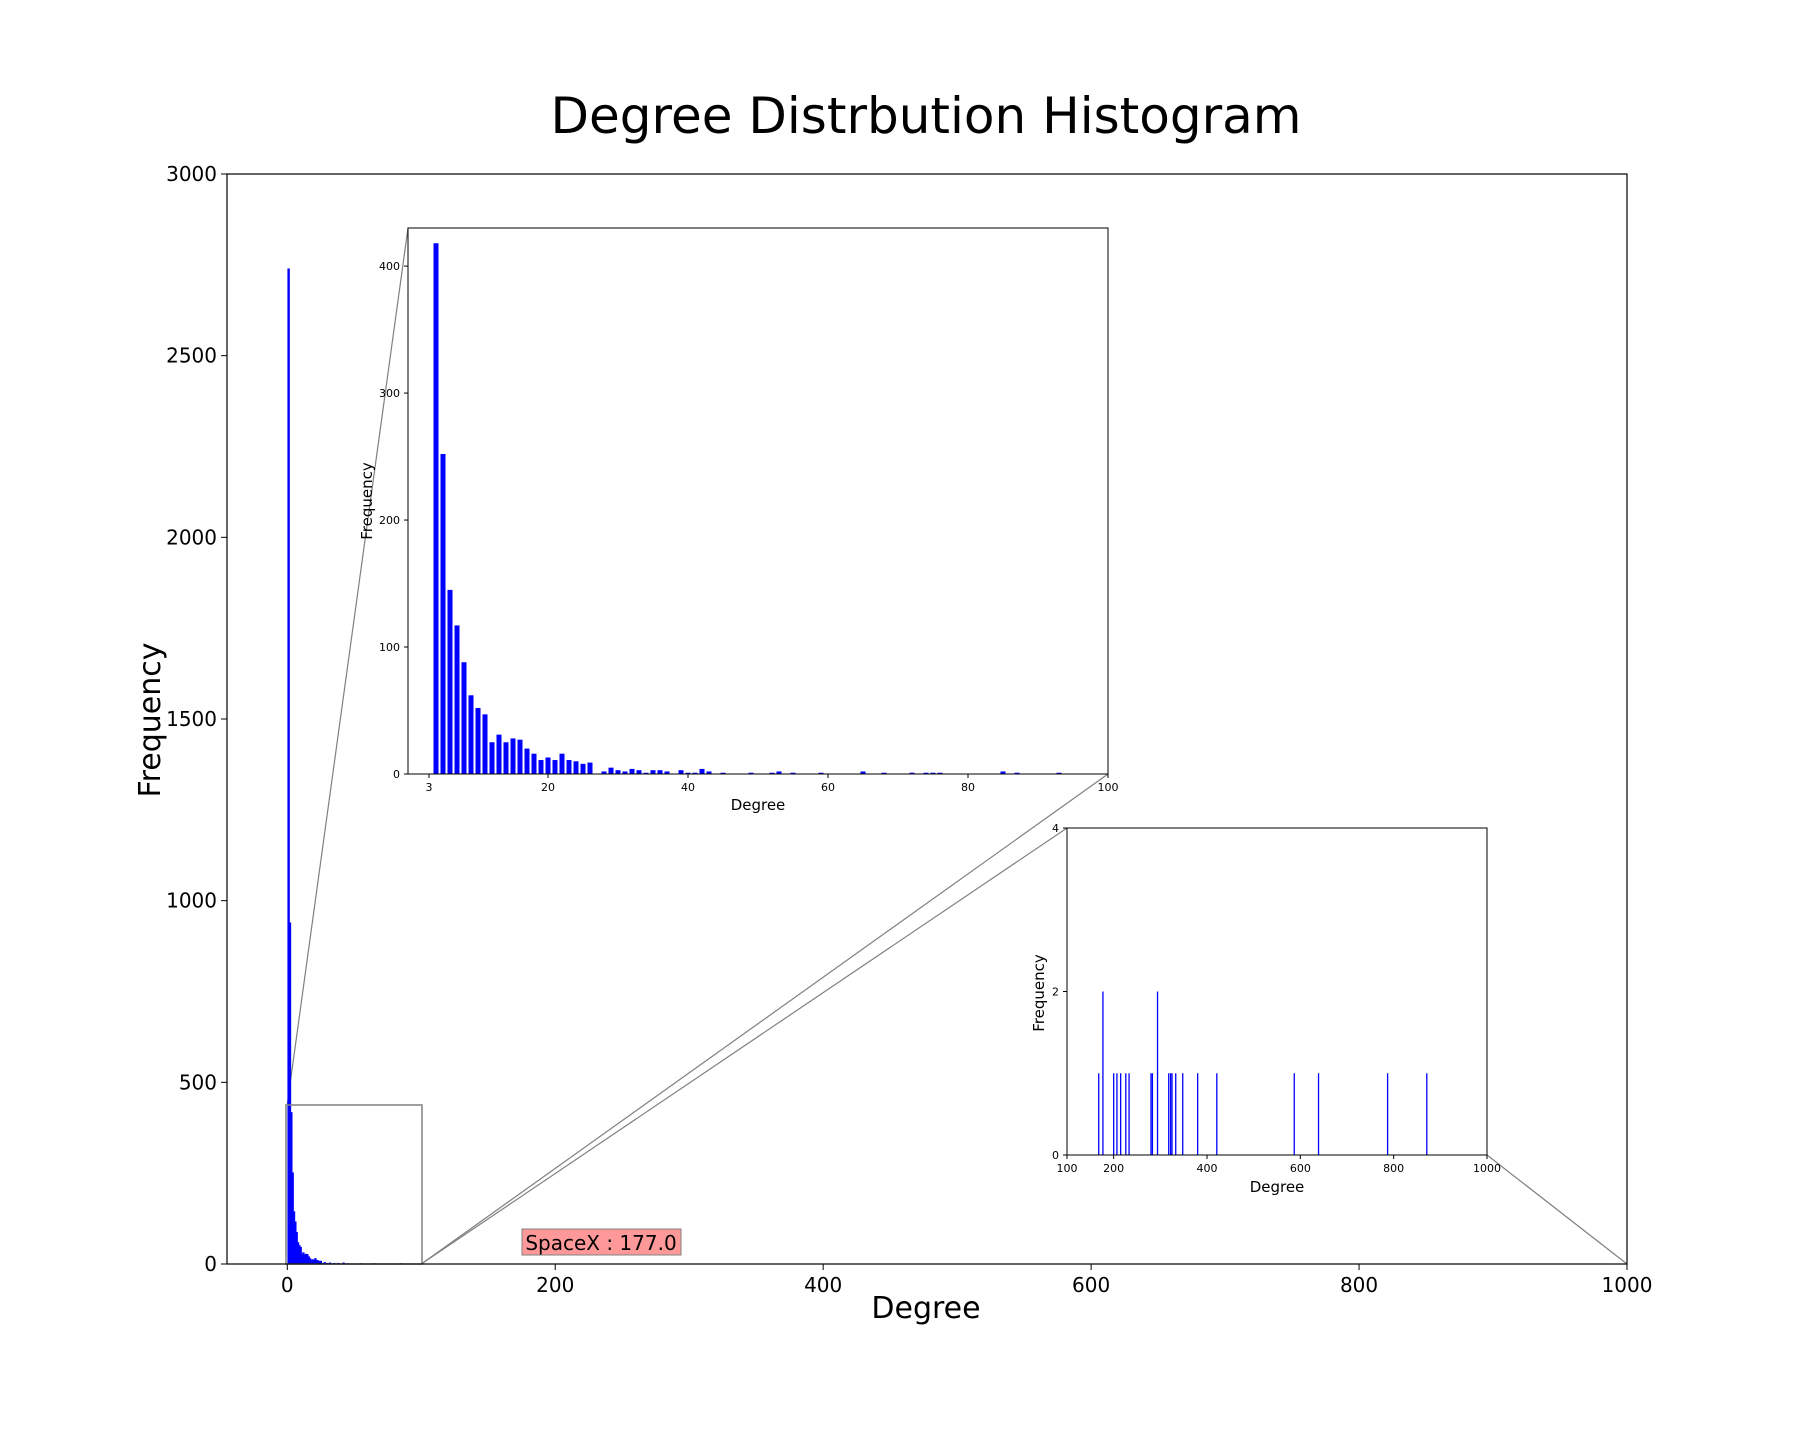 This screenshot has height=1440, width=1800. Describe the element at coordinates (758, 501) in the screenshot. I see `inset-1-background` at that location.